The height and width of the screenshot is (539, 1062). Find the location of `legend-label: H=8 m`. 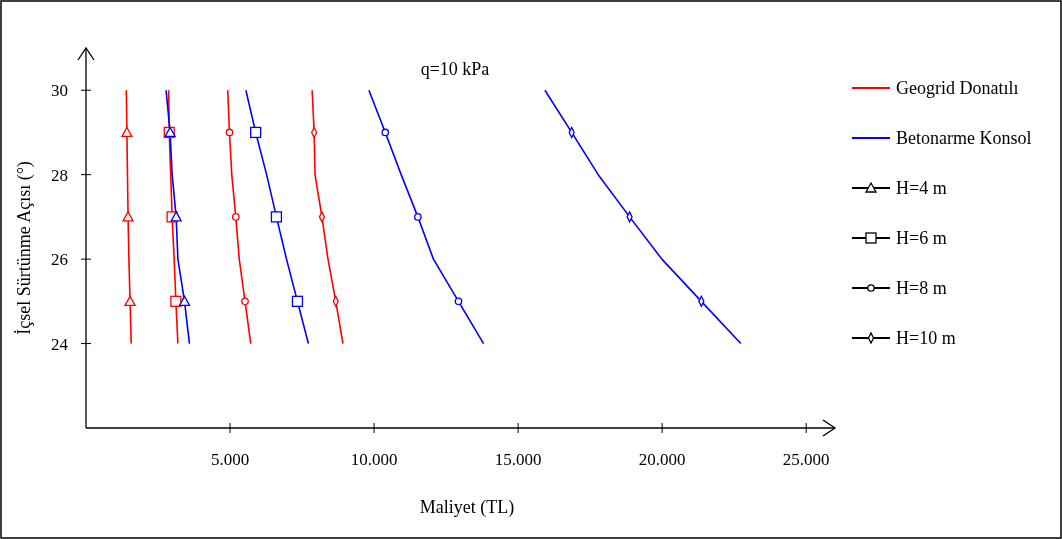

legend-label: H=8 m is located at coordinates (921, 288).